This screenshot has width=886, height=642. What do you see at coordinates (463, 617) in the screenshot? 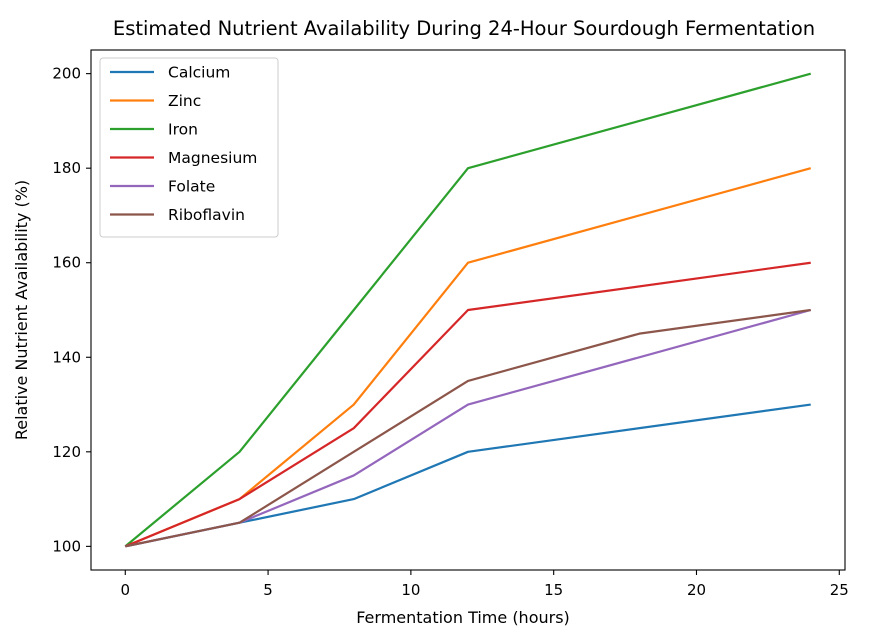
I see `x-axis-label: Fermentation Time (hours)` at bounding box center [463, 617].